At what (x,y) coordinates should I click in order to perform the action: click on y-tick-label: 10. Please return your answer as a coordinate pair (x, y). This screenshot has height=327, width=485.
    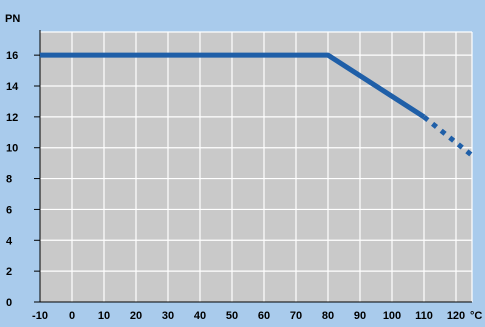
    Looking at the image, I should click on (12, 149).